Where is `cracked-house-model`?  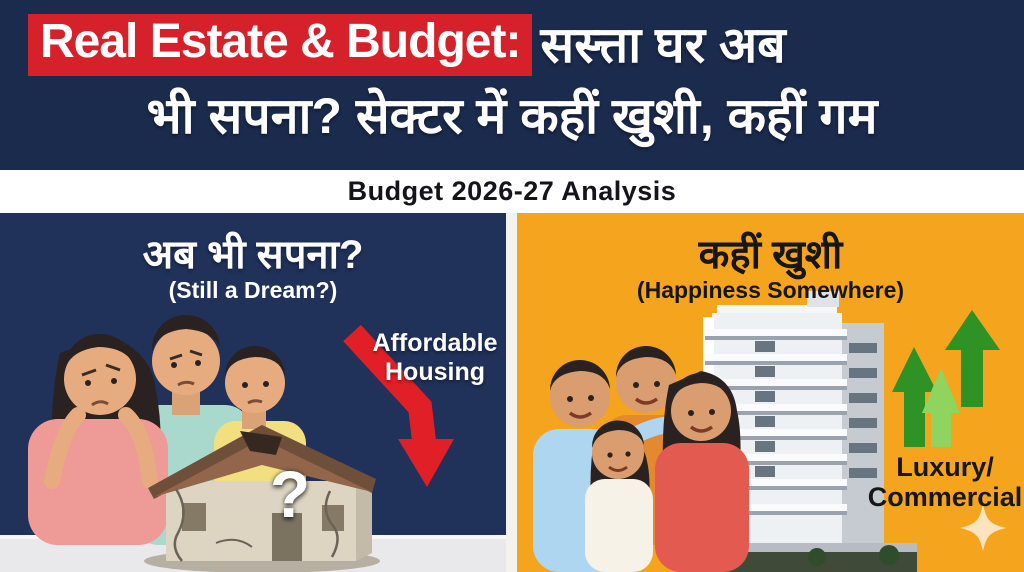 cracked-house-model is located at coordinates (262, 498).